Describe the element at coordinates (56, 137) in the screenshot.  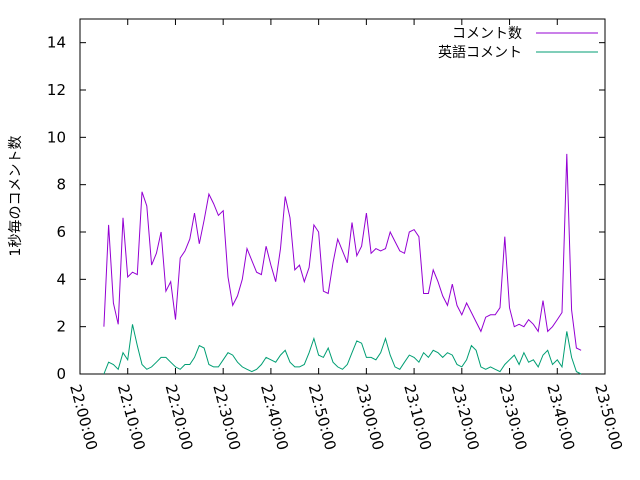
I see `y-tick-label: 10` at that location.